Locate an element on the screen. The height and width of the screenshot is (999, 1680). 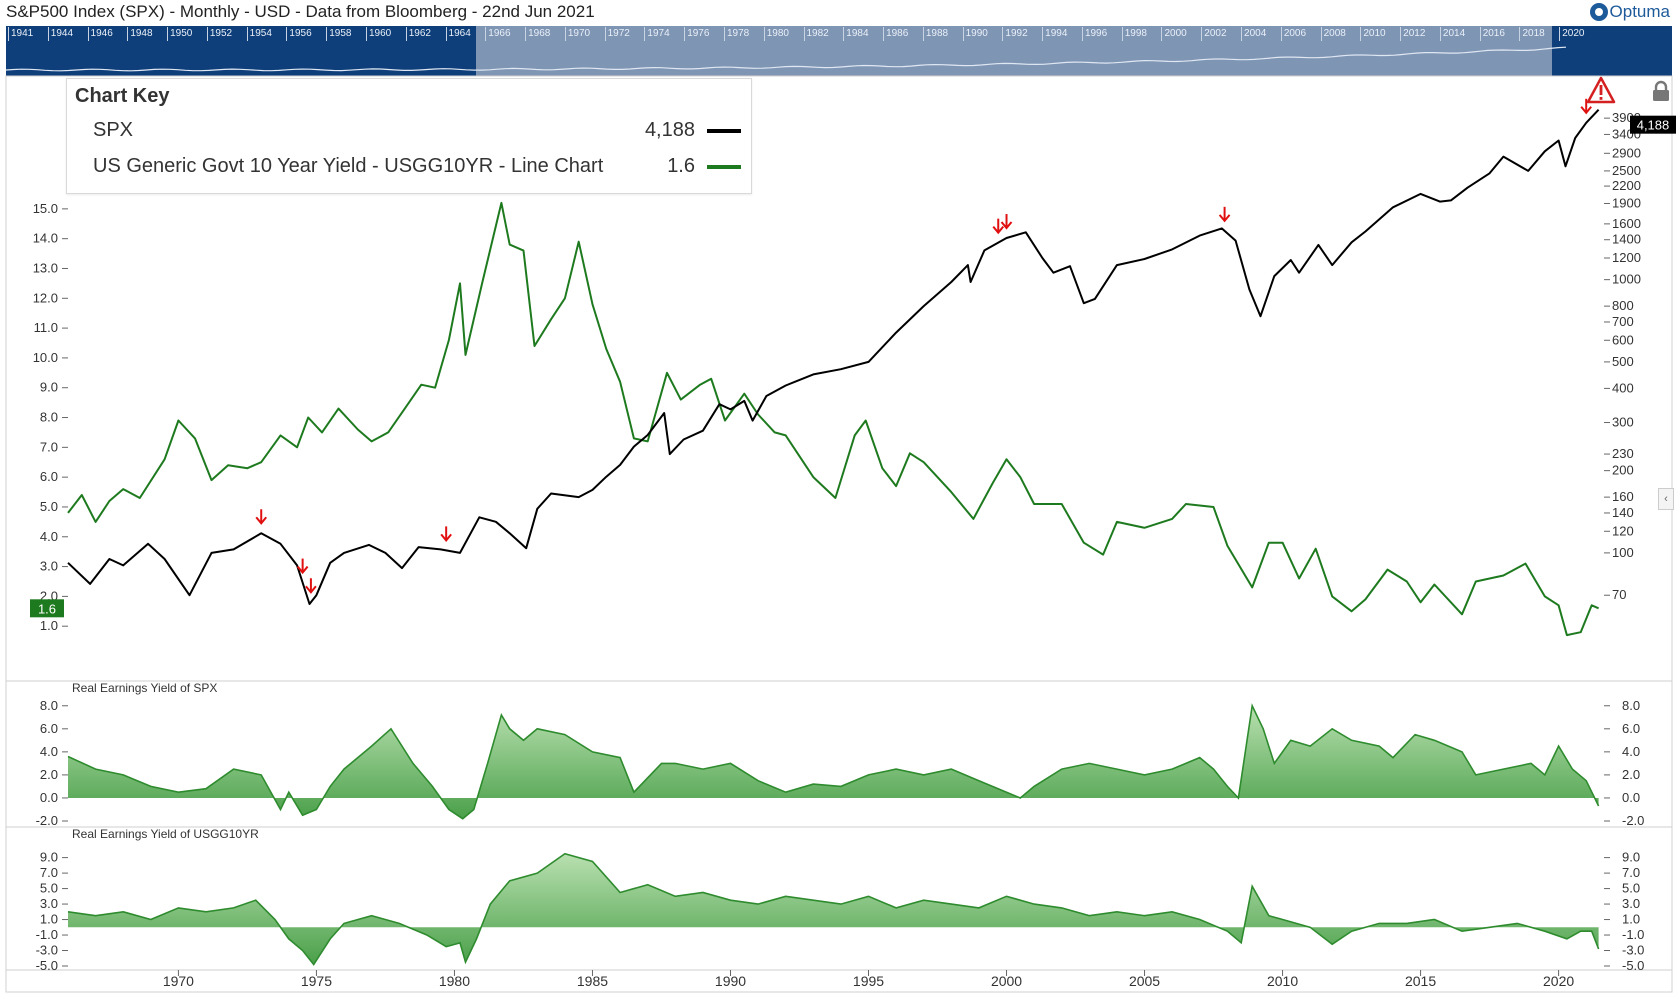
right-axis-tick-label: 70 is located at coordinates (1619, 594).